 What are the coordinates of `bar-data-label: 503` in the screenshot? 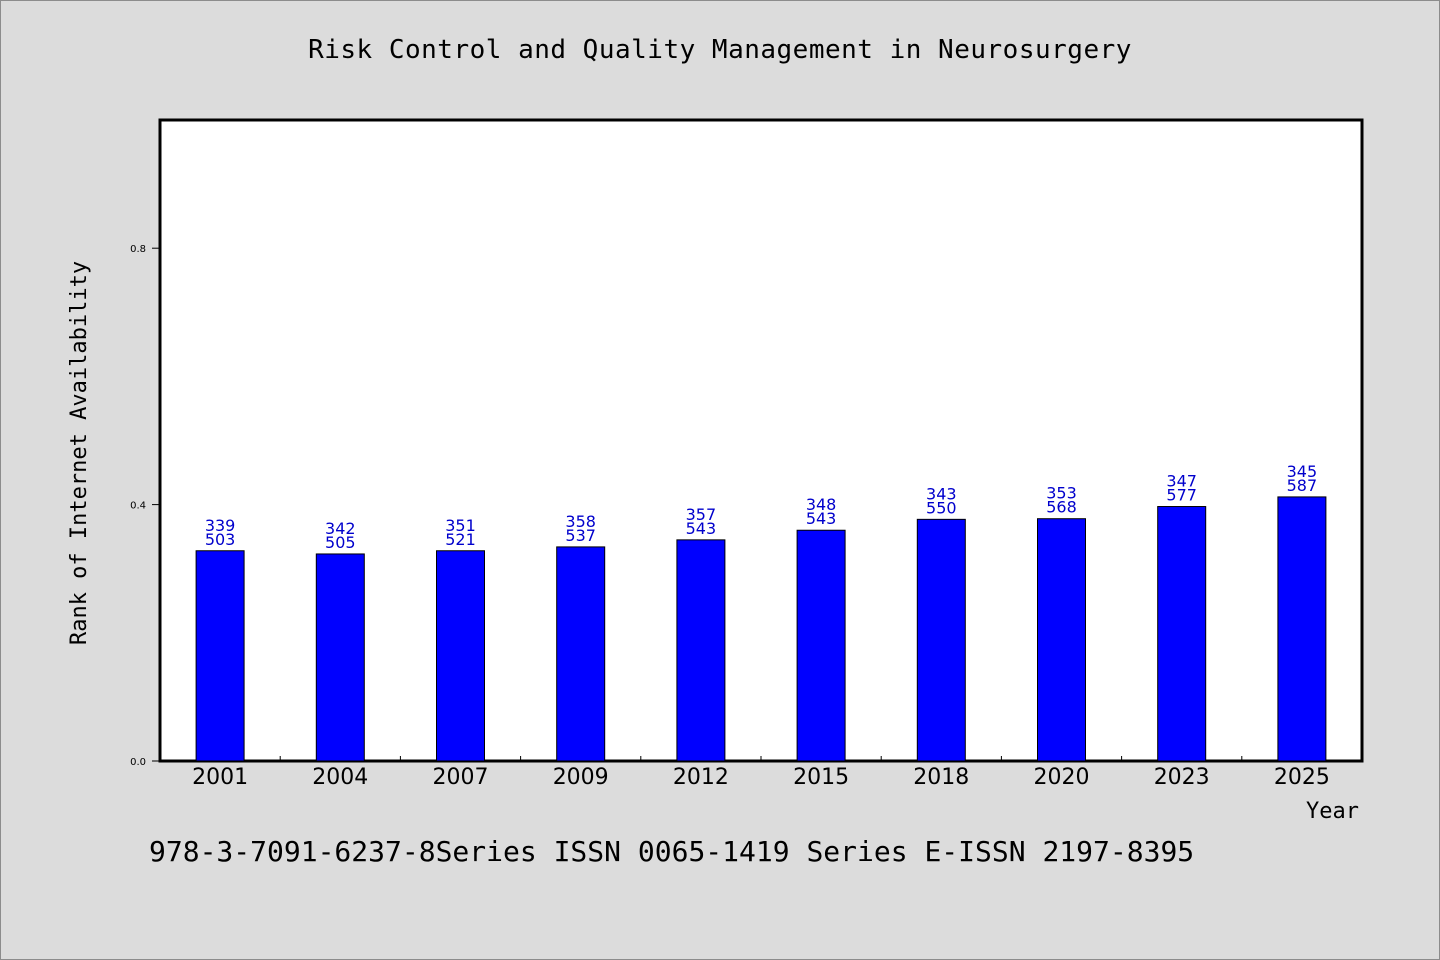 It's located at (220, 539).